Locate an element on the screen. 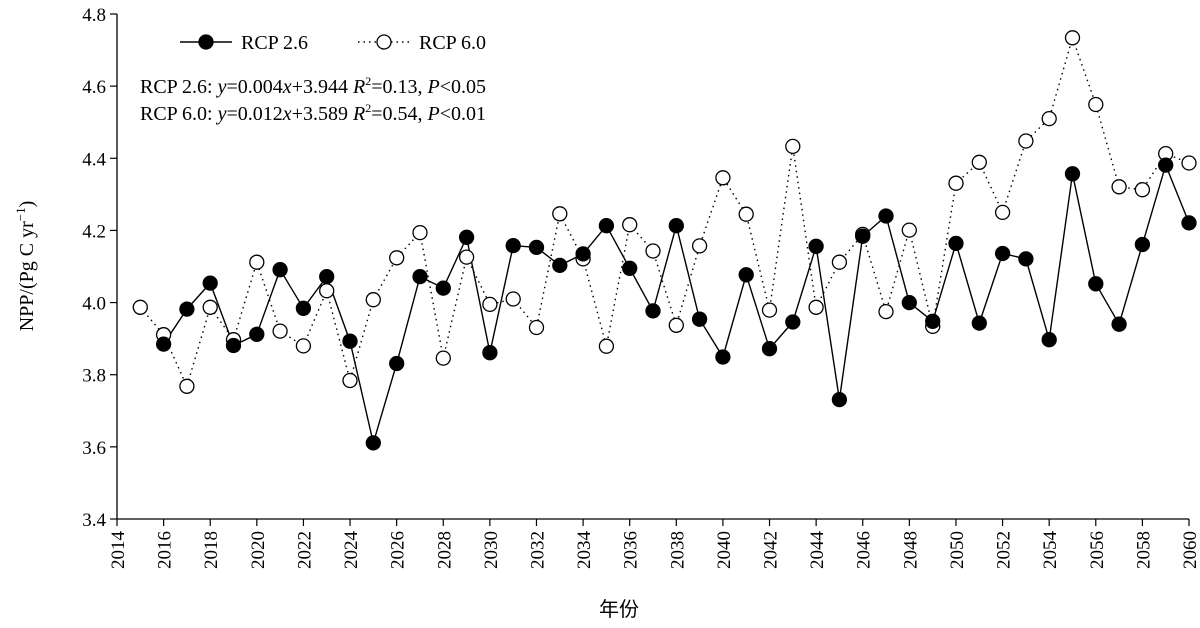 This screenshot has width=1200, height=628. y-axis-ticks: 3.4 3.6 3.8 4.0 4.2 4.4 4.6 4.8 is located at coordinates (99, 268).